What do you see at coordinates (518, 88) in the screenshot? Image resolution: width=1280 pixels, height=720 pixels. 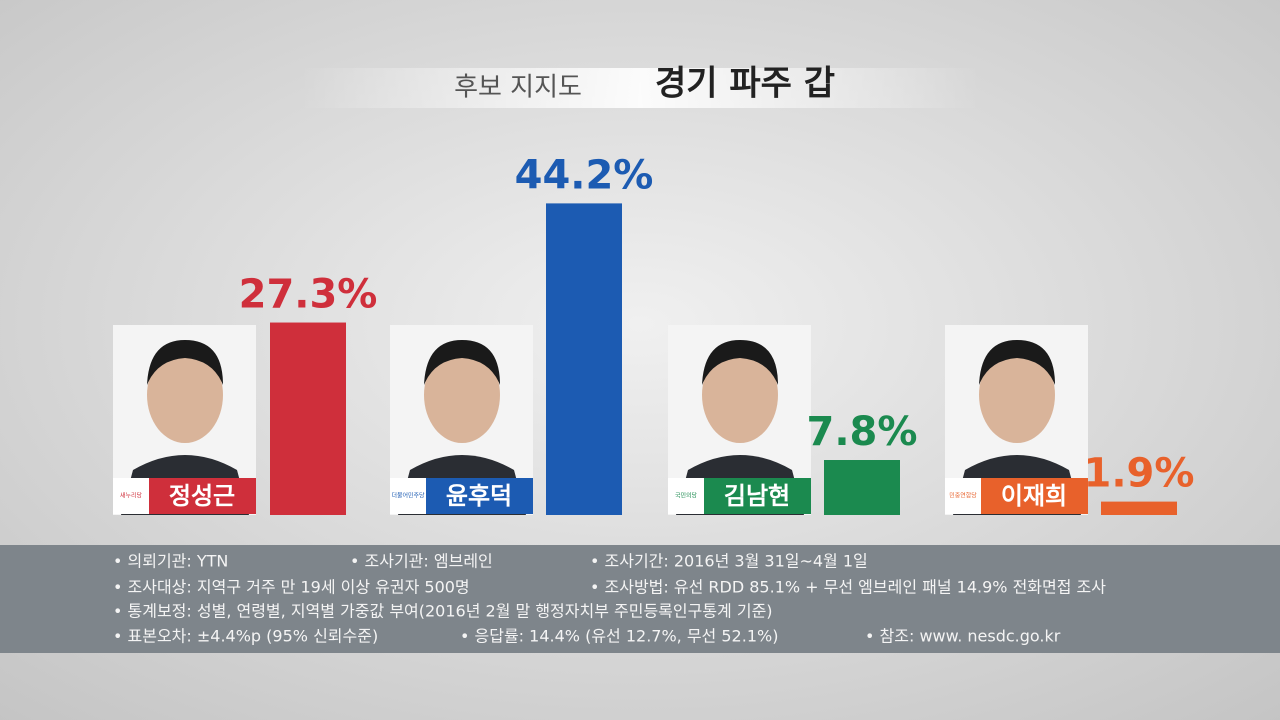 I see `chart-title: 후보 지지도` at bounding box center [518, 88].